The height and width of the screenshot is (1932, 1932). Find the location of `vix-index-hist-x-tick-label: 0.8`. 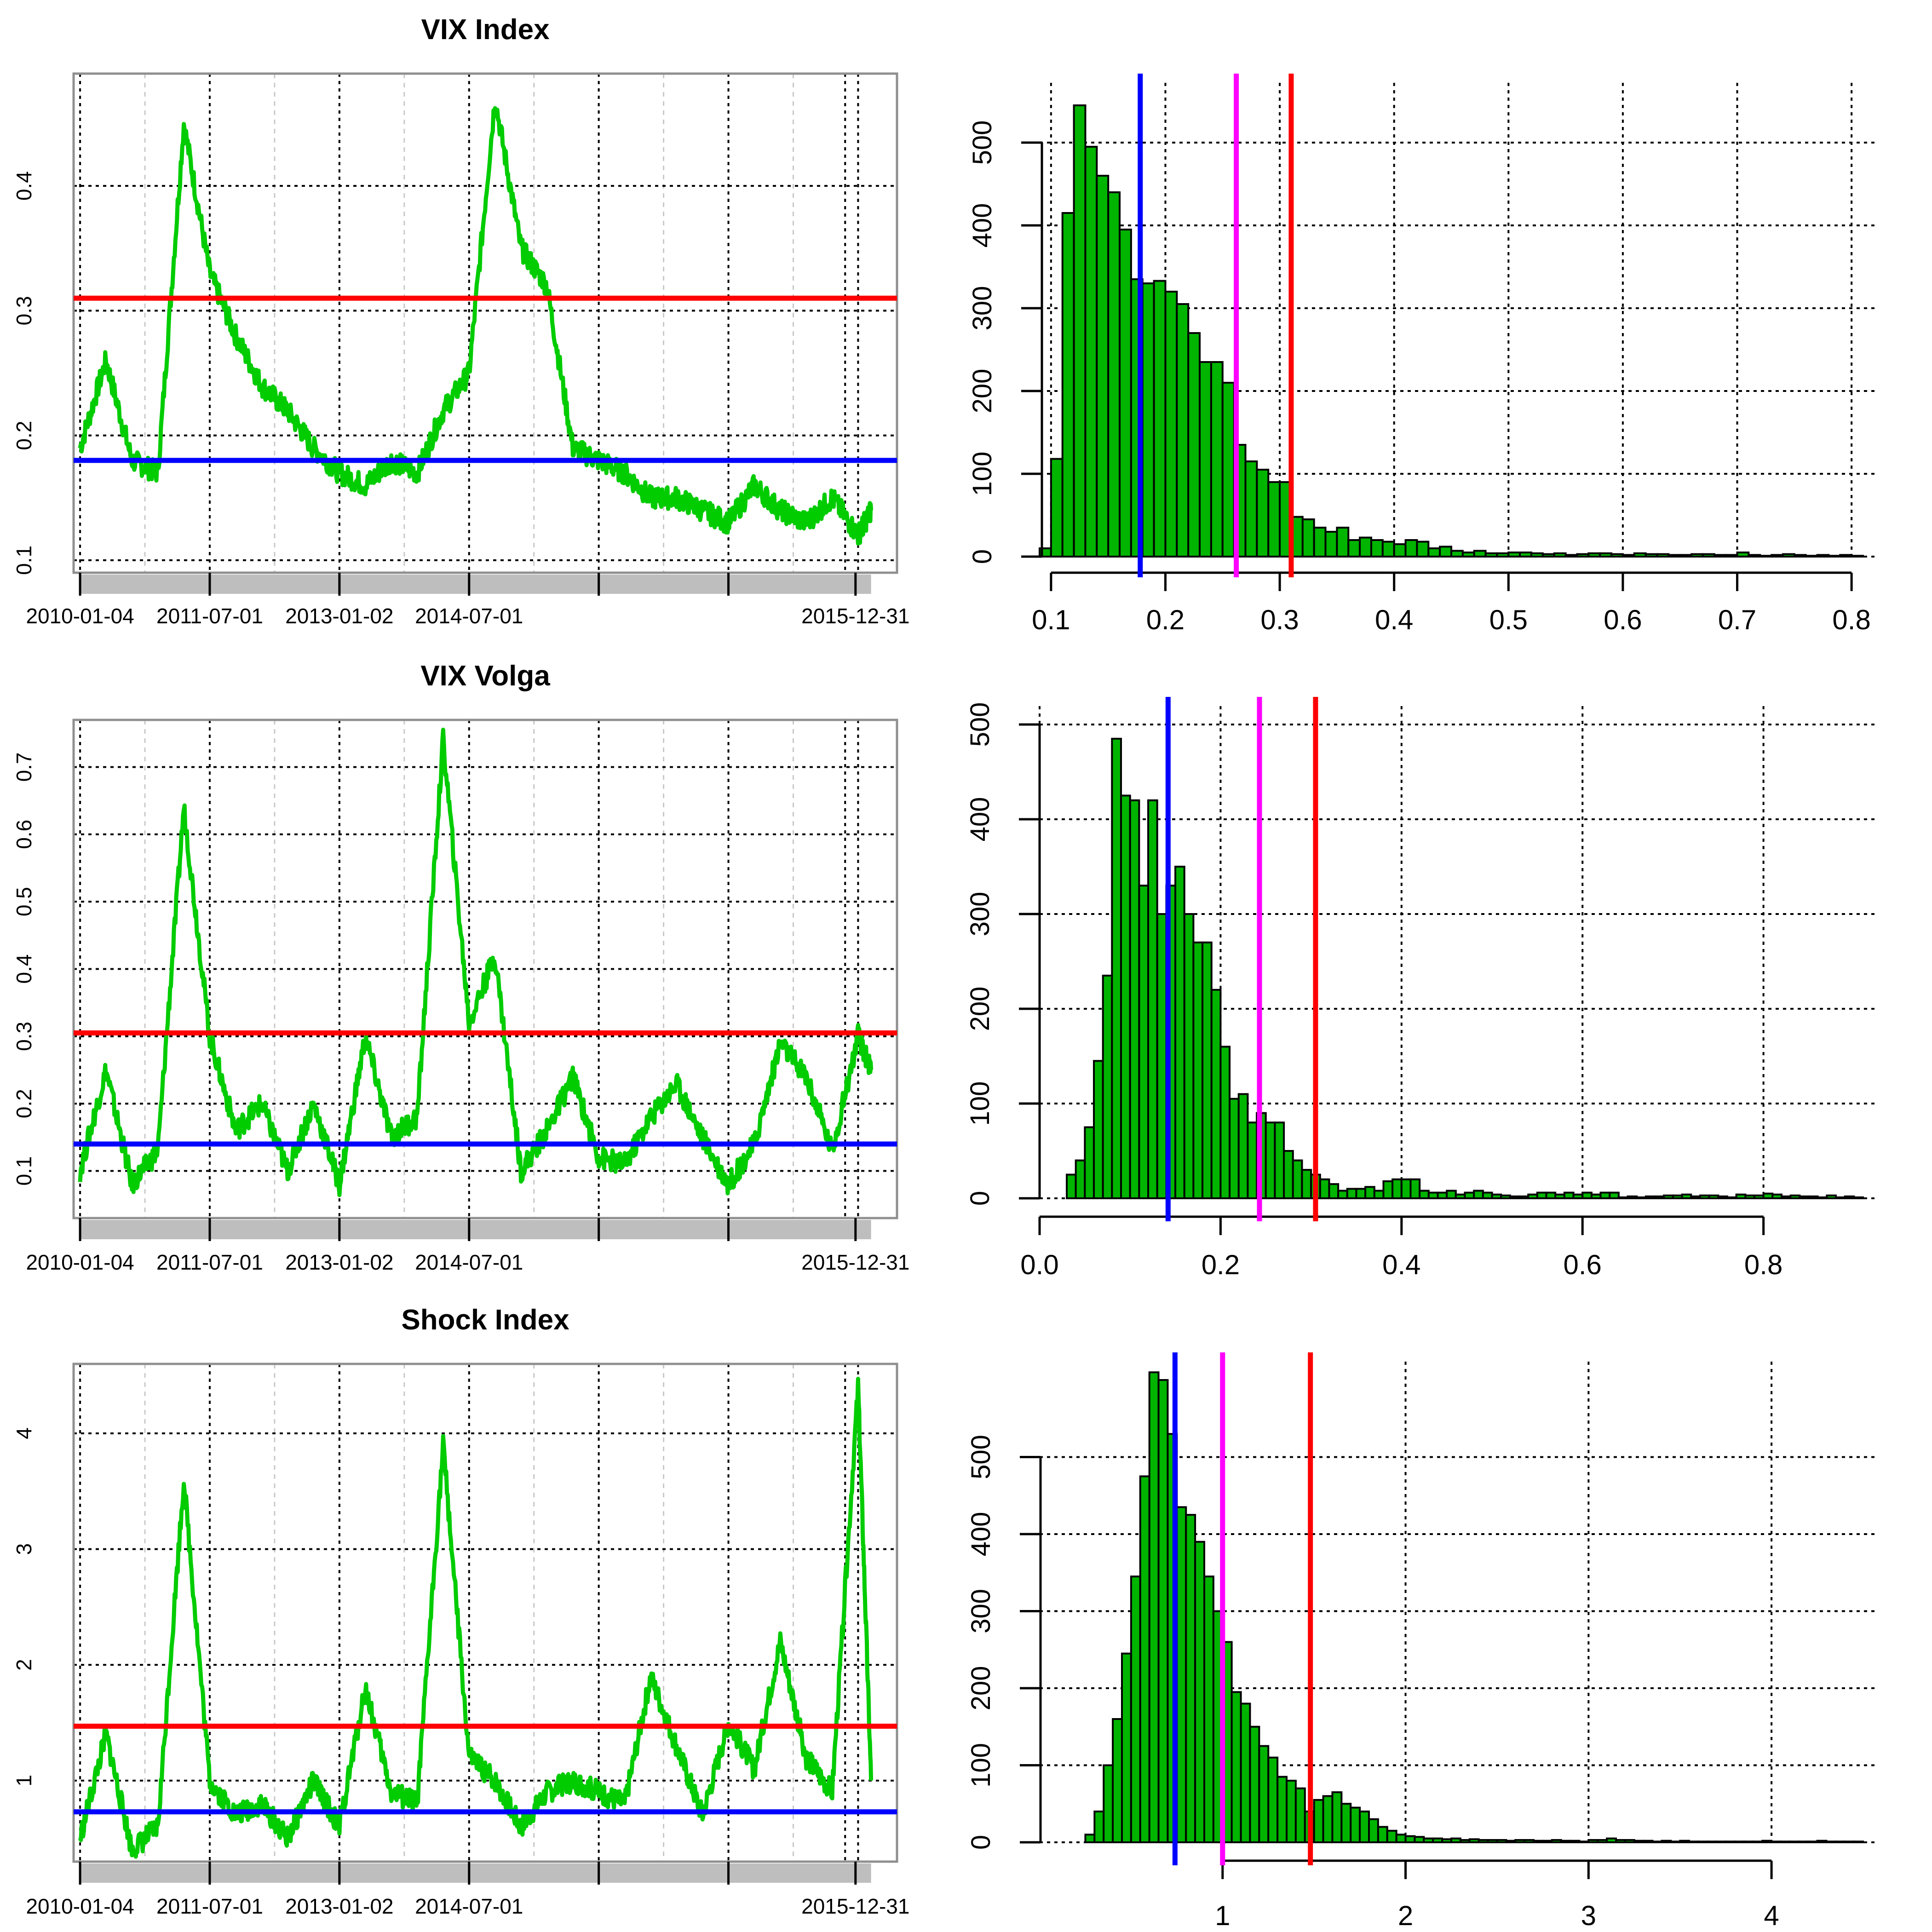

vix-index-hist-x-tick-label: 0.8 is located at coordinates (1851, 619).